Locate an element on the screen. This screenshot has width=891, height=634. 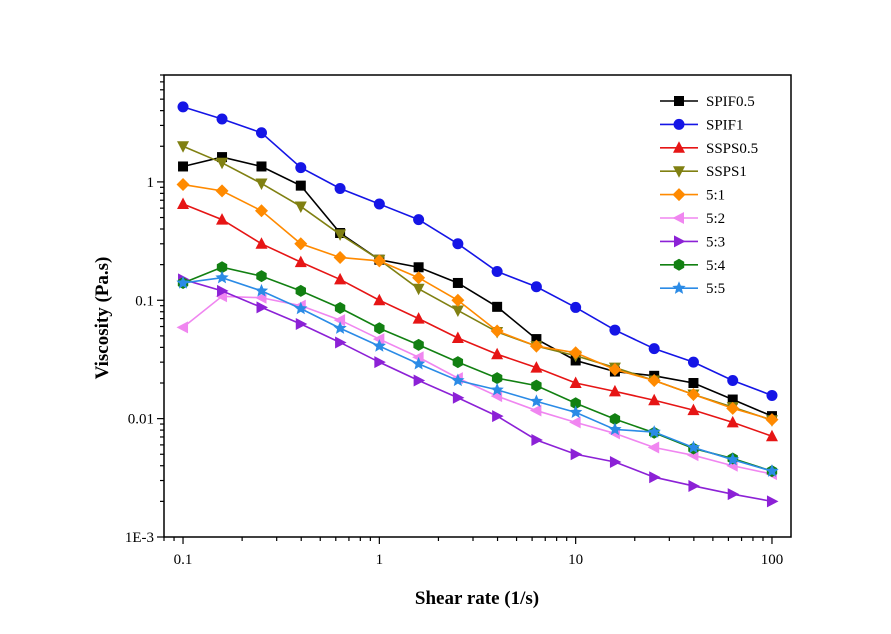
legend-label: 5:5 is located at coordinates (715, 289).